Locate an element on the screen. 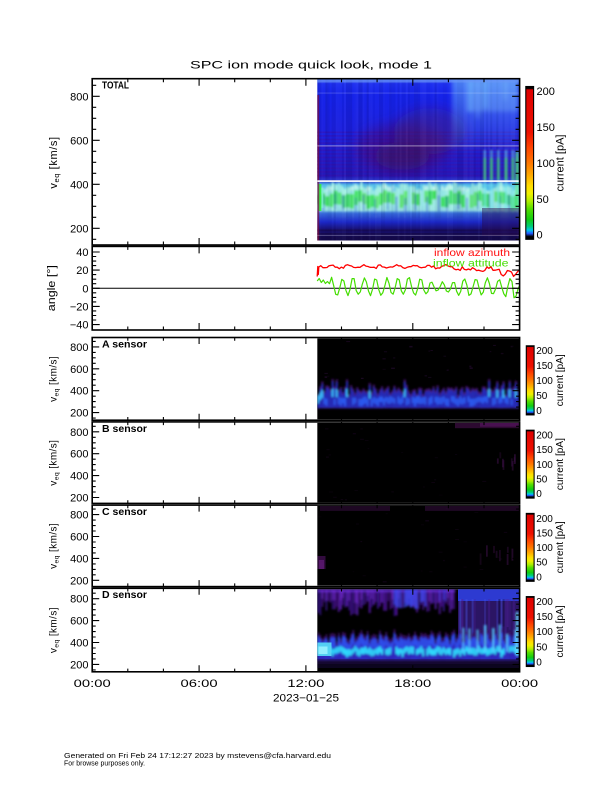 This screenshot has width=612, height=792. svg-text: A sensor is located at coordinates (124, 344).